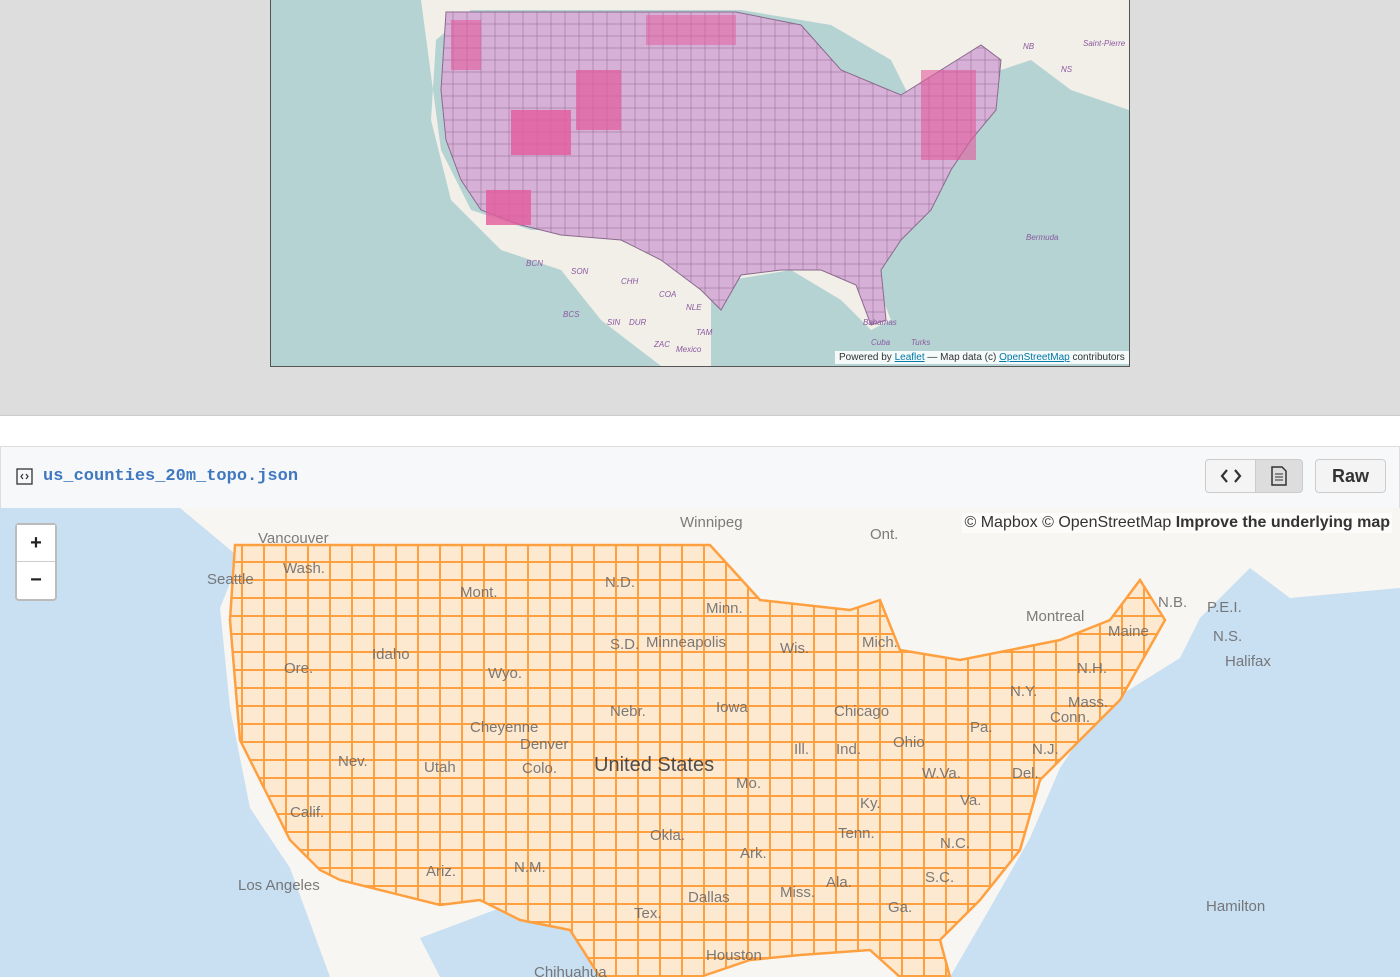 The height and width of the screenshot is (977, 1400). Describe the element at coordinates (748, 783) in the screenshot. I see `map-label: Mo.` at that location.